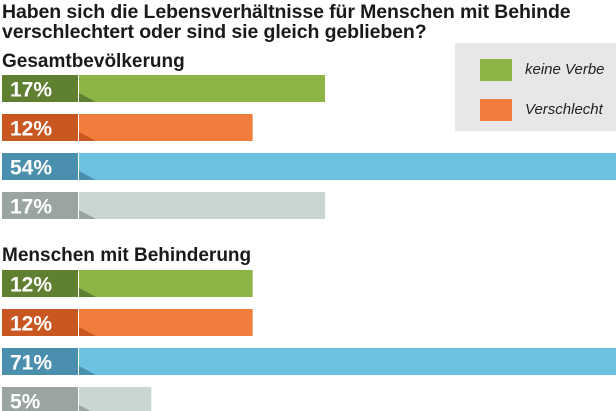  I want to click on bar-value-label-2-1: 12%, so click(31, 285).